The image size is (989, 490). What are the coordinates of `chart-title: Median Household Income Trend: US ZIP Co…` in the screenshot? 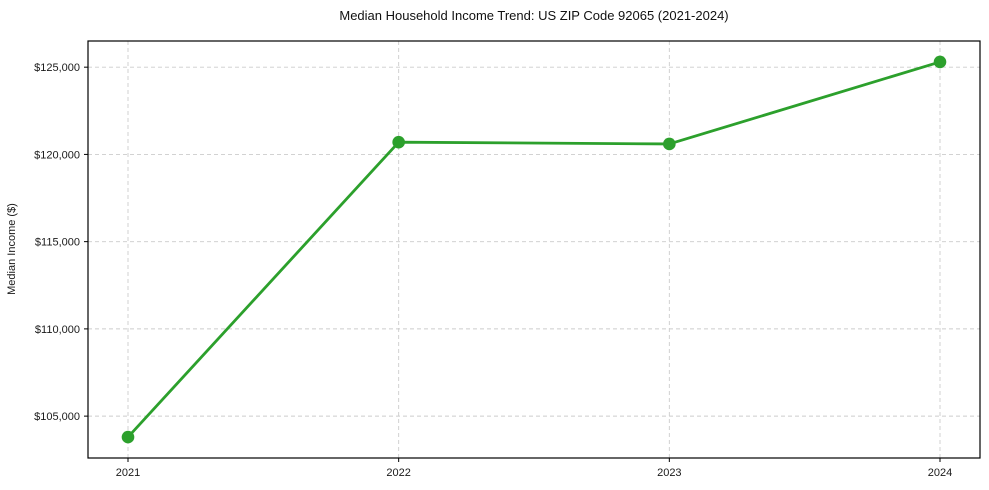 It's located at (534, 15).